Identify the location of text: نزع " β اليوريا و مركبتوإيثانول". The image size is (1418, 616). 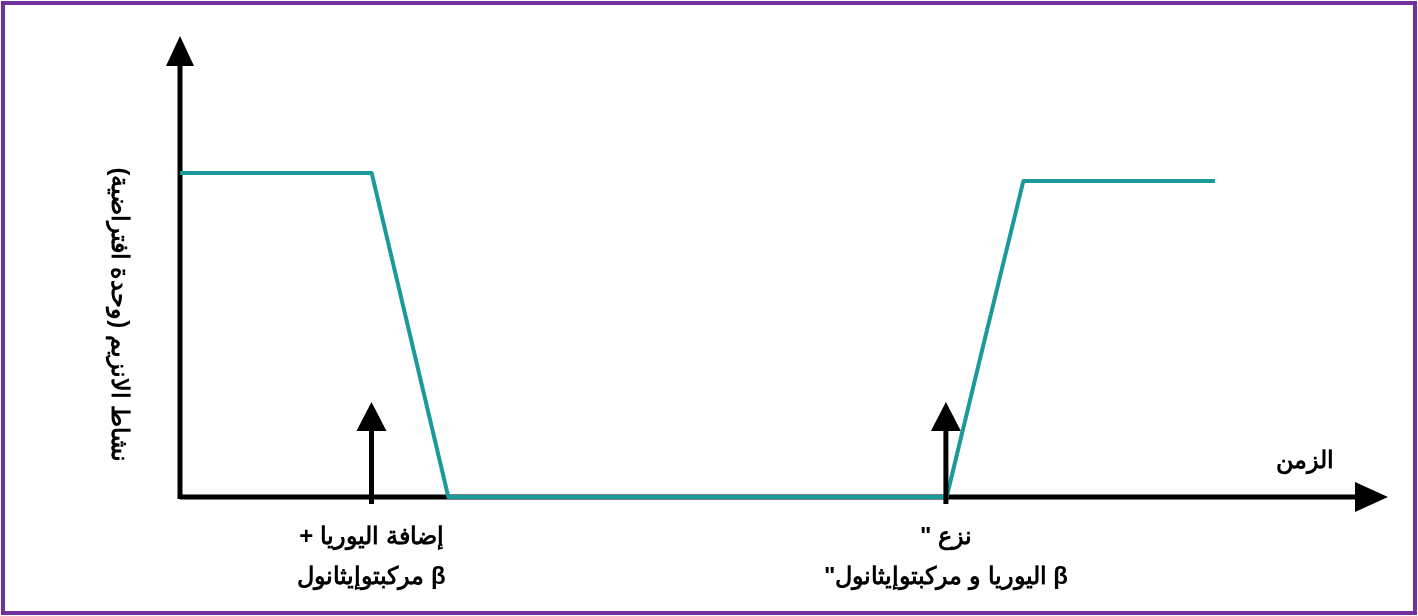
(945, 556).